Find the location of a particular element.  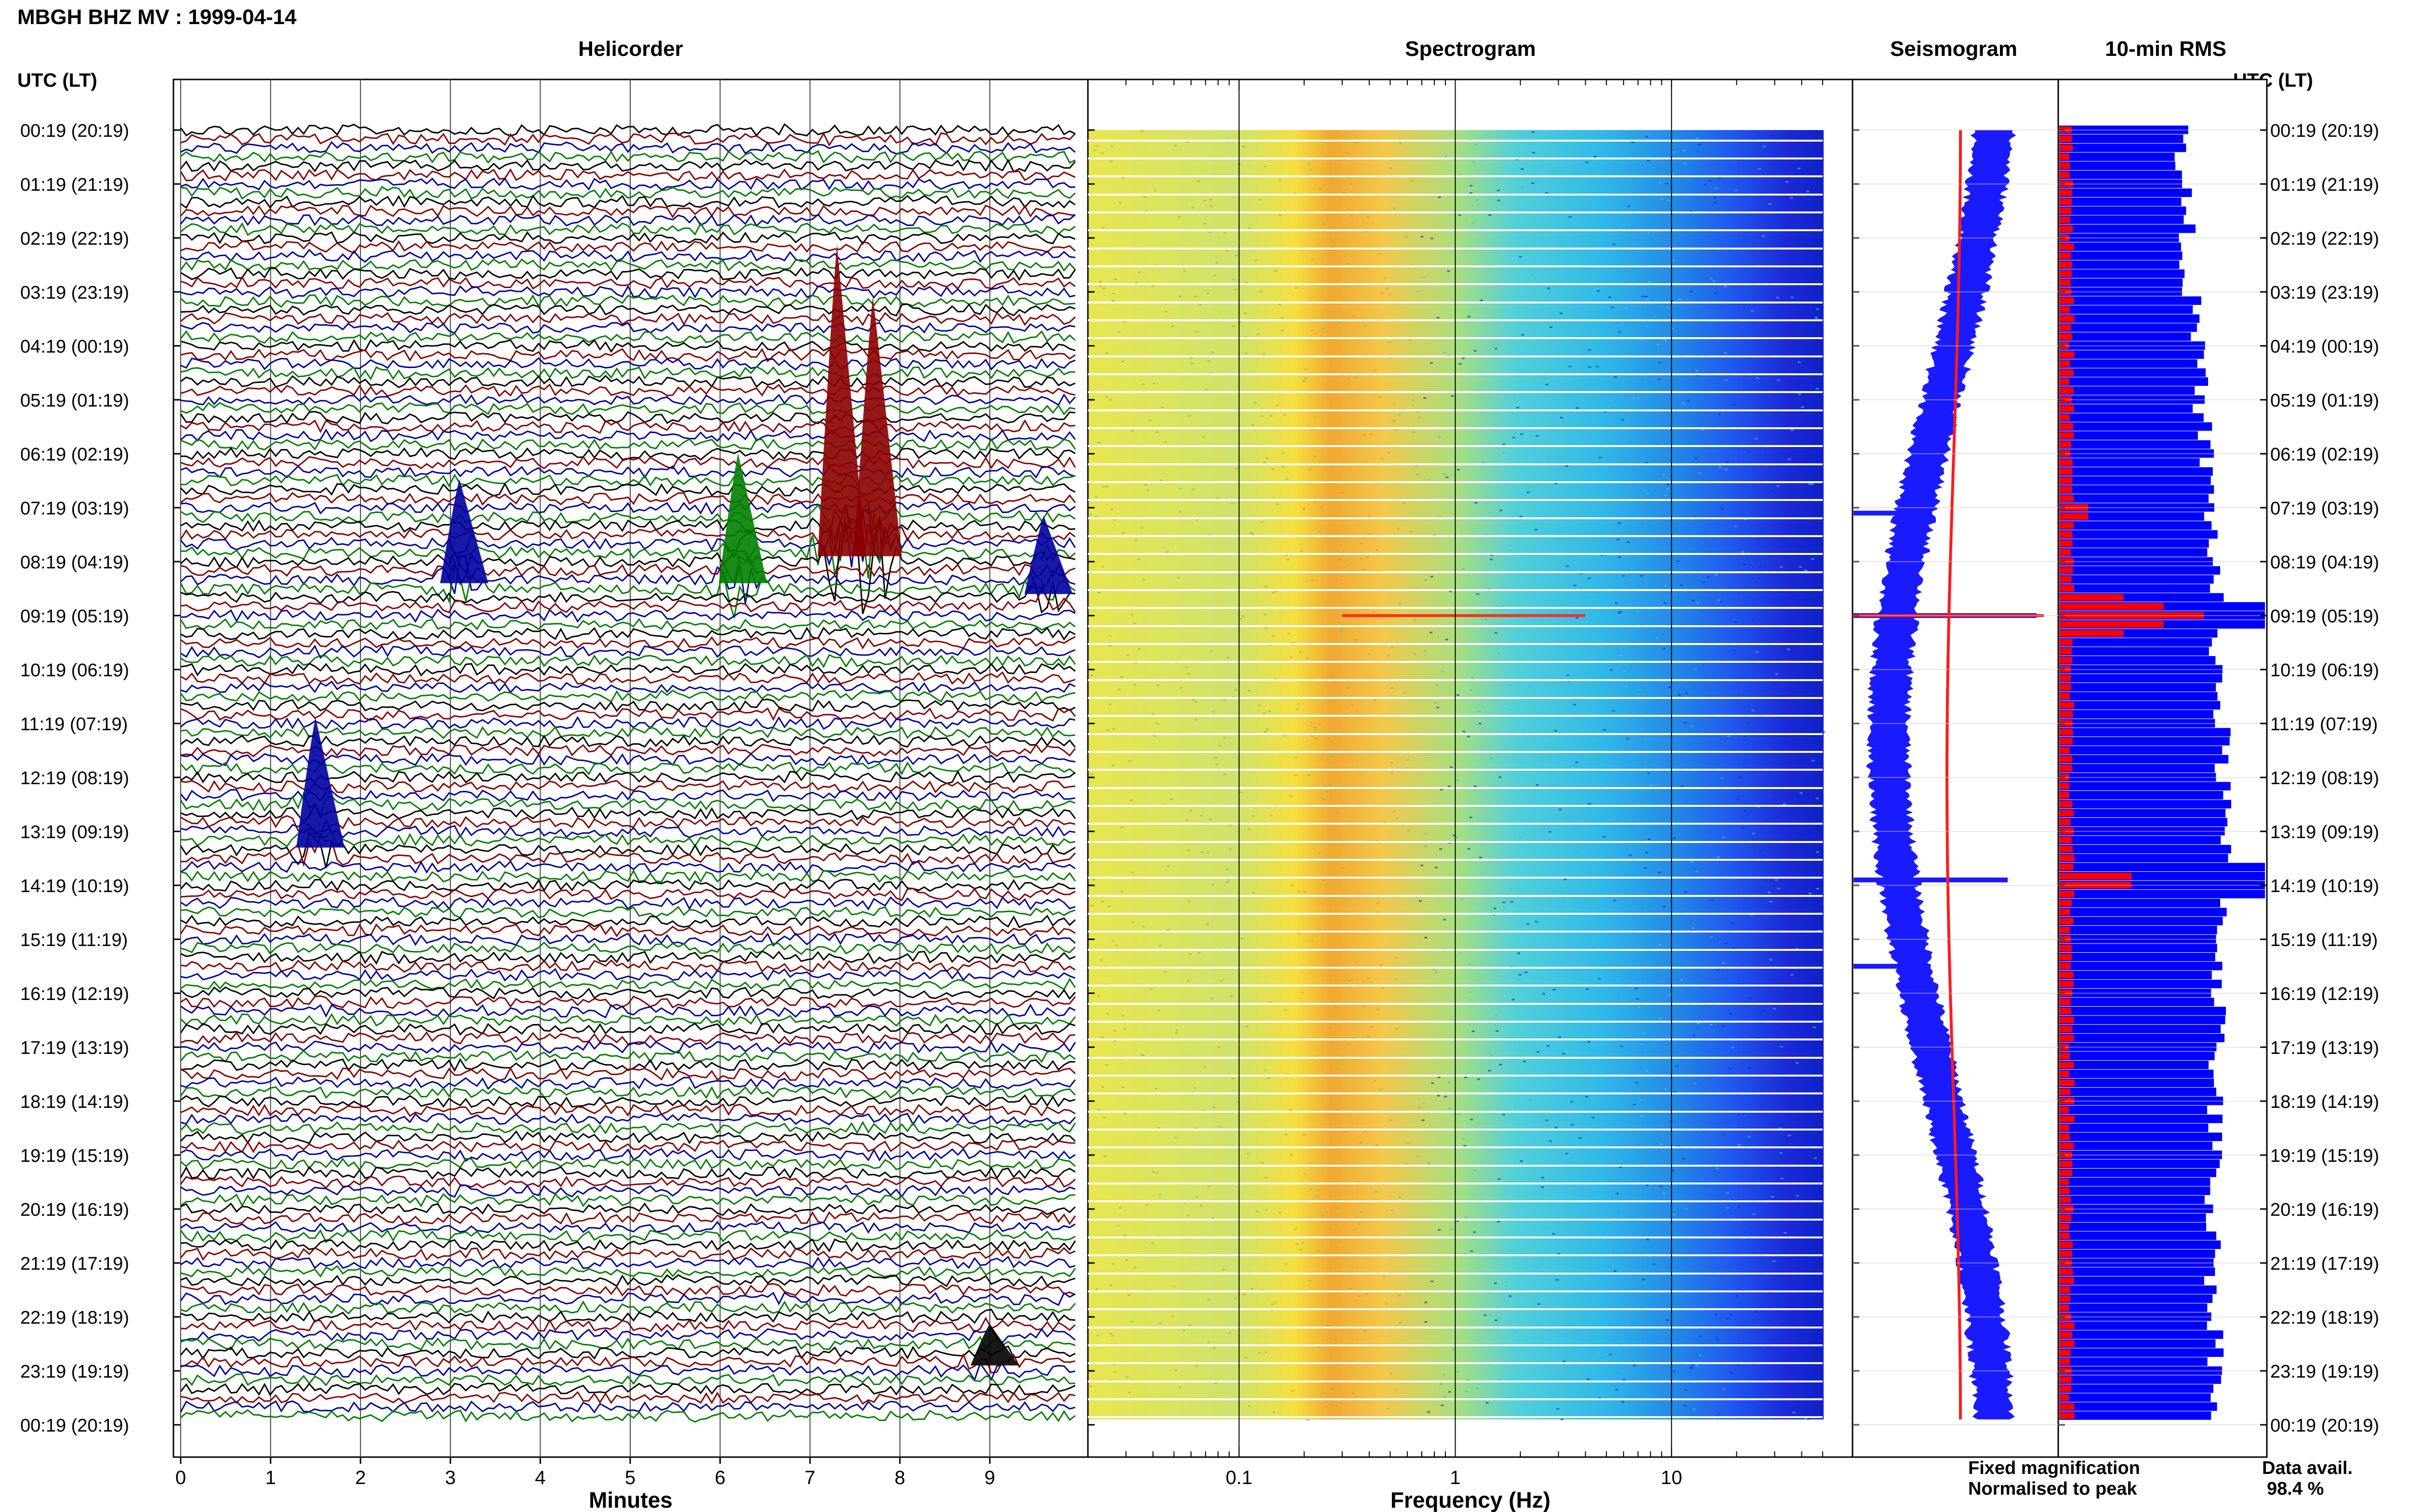

rms-title: 10-min RMS is located at coordinates (2165, 49).